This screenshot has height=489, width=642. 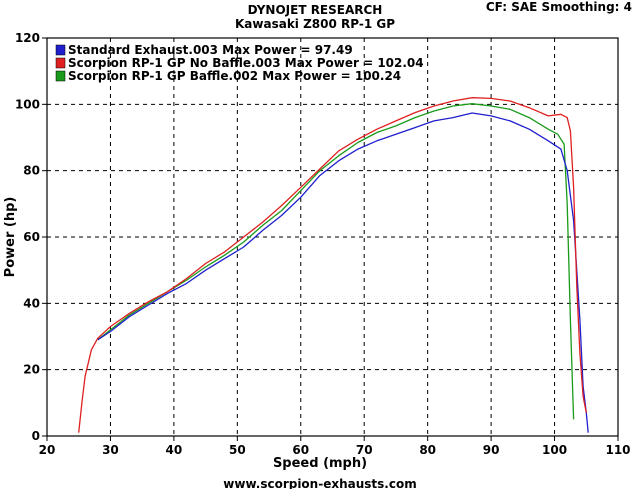 I want to click on chart-subtitle: Kawasaki Z800 RP-1 GP, so click(x=315, y=24).